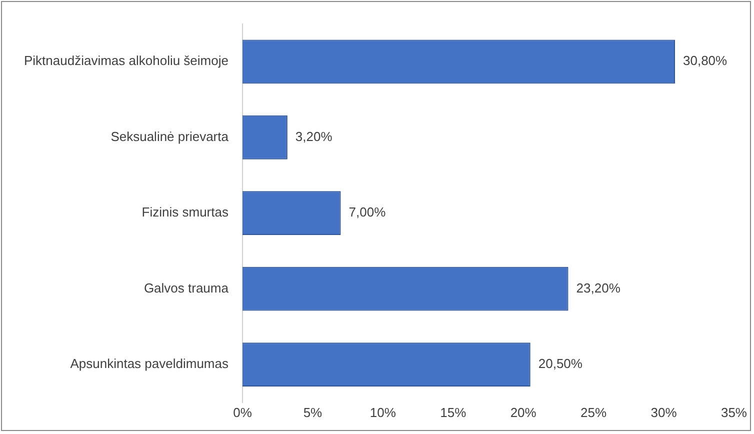  I want to click on x-tick-label: 35%, so click(734, 412).